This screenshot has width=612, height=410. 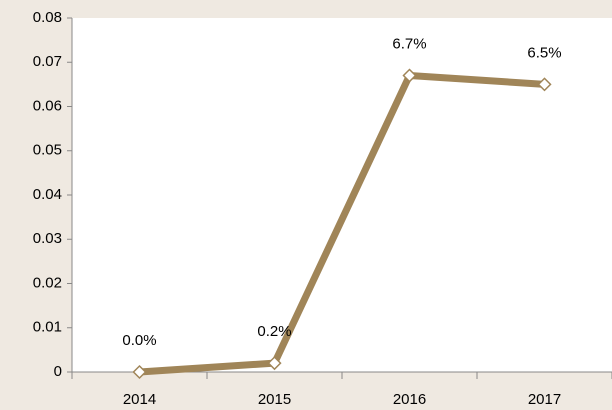 What do you see at coordinates (274, 331) in the screenshot?
I see `data-label: 0.2%` at bounding box center [274, 331].